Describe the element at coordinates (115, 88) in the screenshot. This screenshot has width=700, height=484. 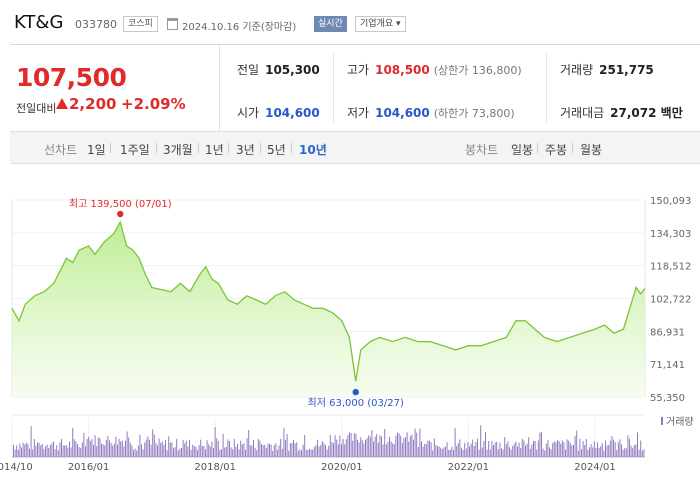
I see `price-summary: 107,500 전일대비 2,200 +2.09%` at that location.